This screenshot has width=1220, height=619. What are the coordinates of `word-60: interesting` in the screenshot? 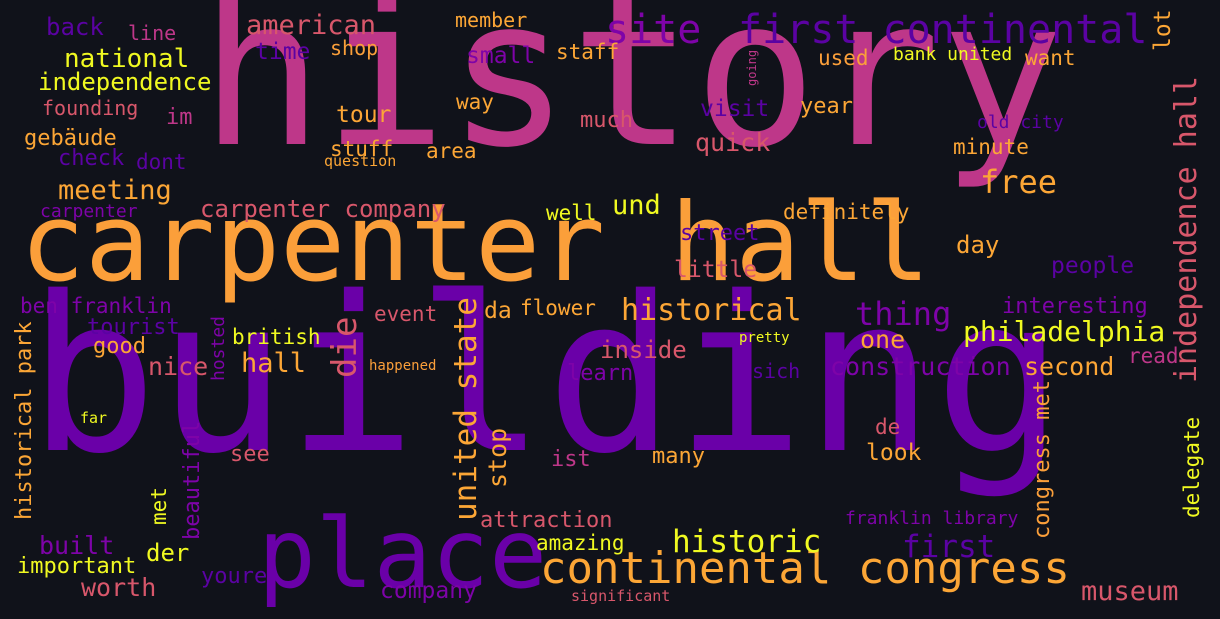 It's located at (1075, 306).